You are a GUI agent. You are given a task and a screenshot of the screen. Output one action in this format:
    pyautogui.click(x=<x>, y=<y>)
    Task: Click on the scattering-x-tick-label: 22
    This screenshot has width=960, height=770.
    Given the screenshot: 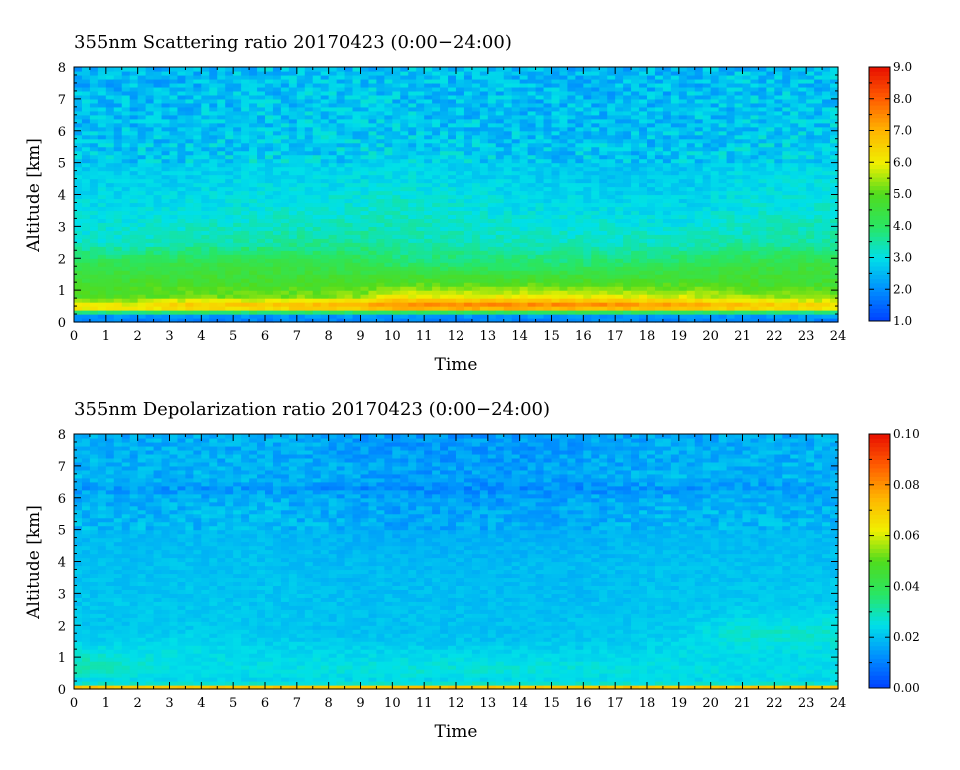 What is the action you would take?
    pyautogui.click(x=774, y=336)
    